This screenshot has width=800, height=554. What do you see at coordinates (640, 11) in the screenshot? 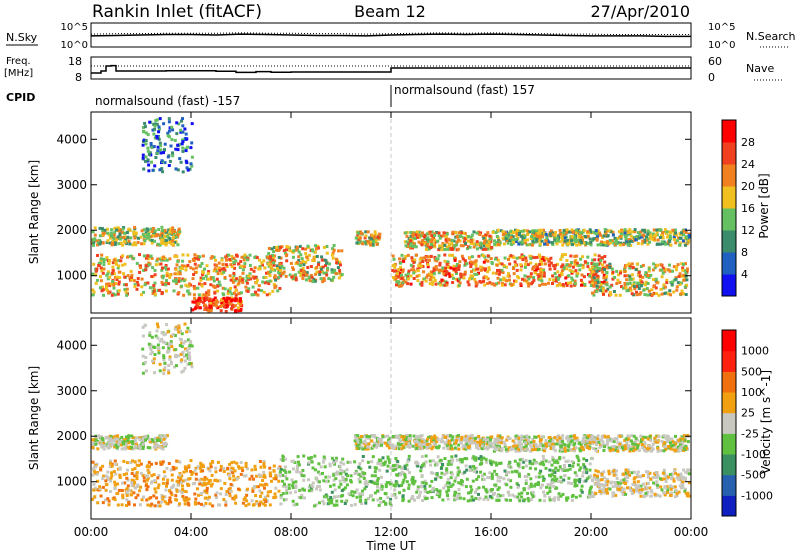
I see `date-label: 27/Apr/2010` at bounding box center [640, 11].